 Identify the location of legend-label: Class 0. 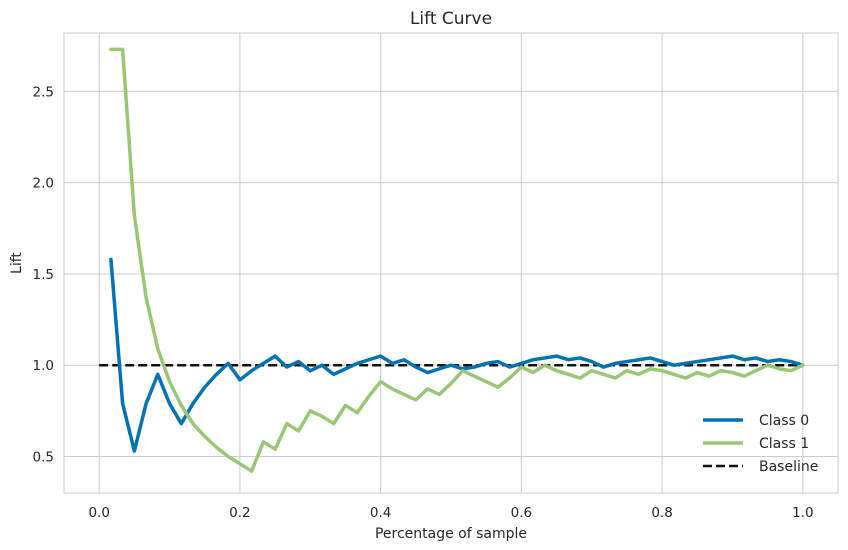
(784, 421).